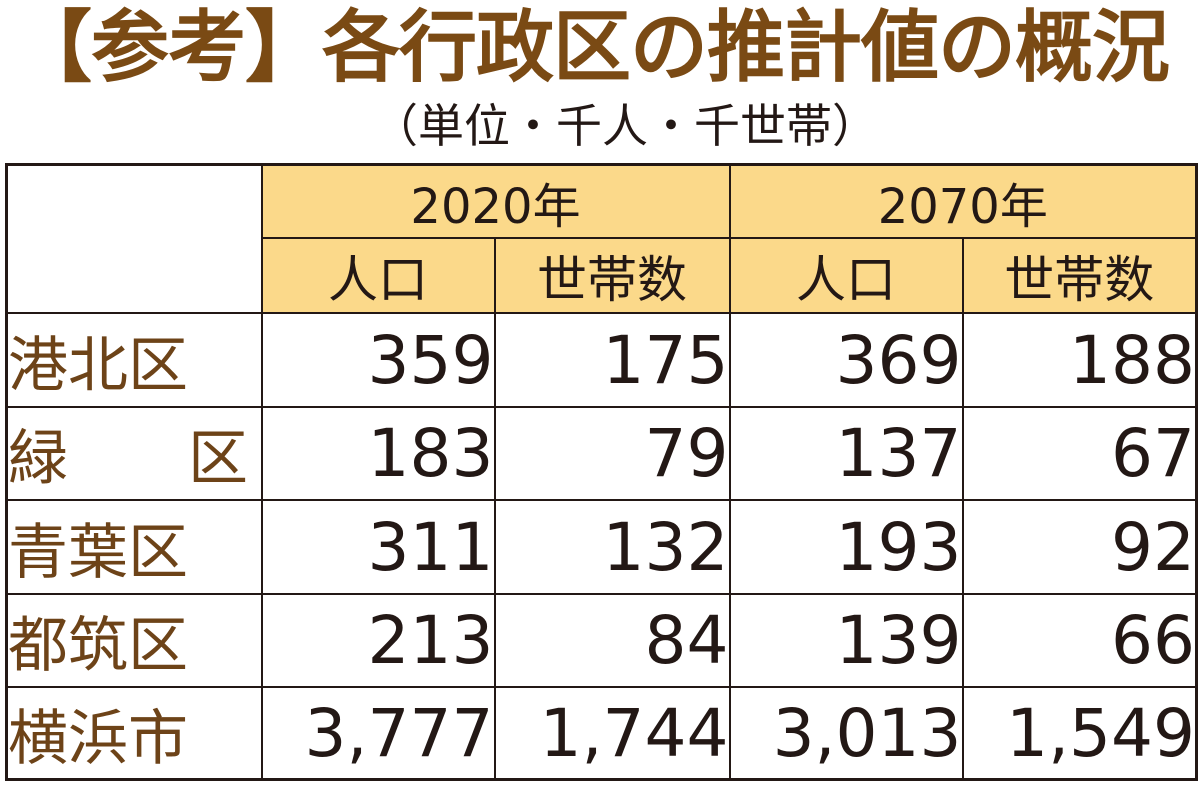 The width and height of the screenshot is (1200, 787). What do you see at coordinates (378, 276) in the screenshot?
I see `sub-header-population-2020: 人口` at bounding box center [378, 276].